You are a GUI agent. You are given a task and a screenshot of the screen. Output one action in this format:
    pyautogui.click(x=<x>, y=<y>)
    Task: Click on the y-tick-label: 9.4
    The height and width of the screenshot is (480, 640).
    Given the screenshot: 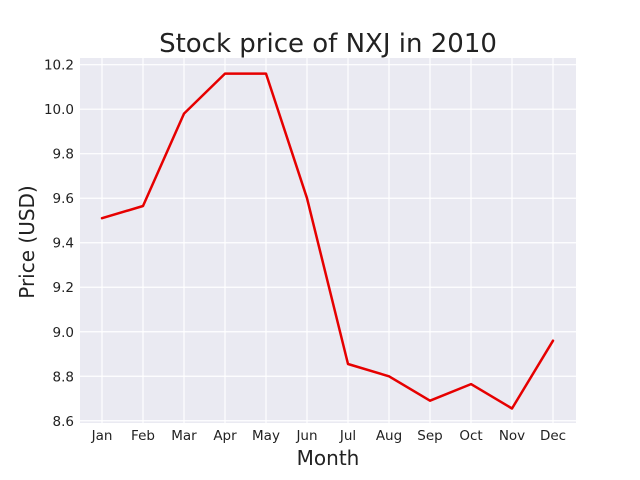 What is the action you would take?
    pyautogui.click(x=63, y=244)
    